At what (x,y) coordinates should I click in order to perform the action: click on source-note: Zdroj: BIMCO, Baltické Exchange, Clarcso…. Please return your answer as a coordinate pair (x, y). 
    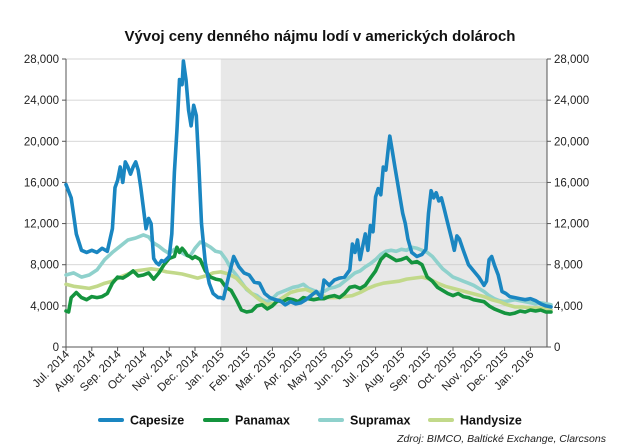
    Looking at the image, I should click on (501, 439).